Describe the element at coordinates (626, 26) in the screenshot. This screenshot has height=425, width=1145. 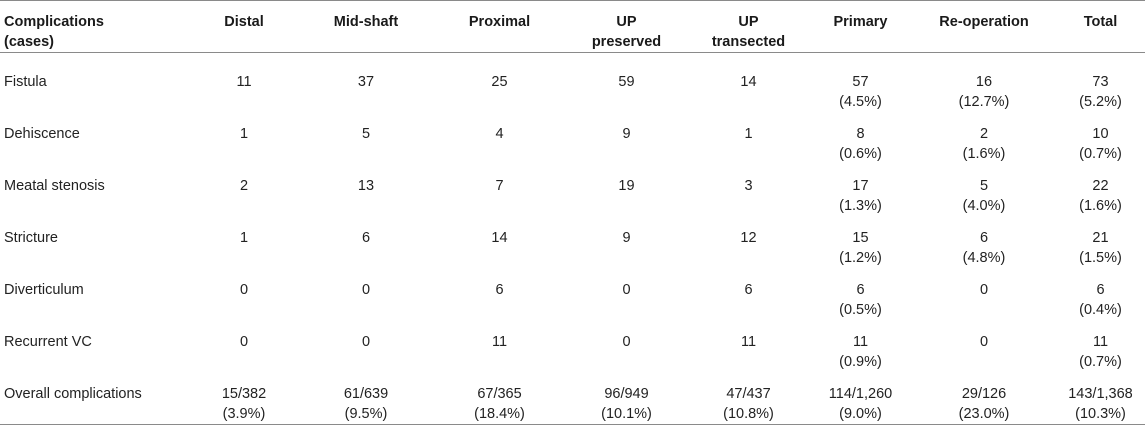
I see `column-header: UP preserved` at that location.